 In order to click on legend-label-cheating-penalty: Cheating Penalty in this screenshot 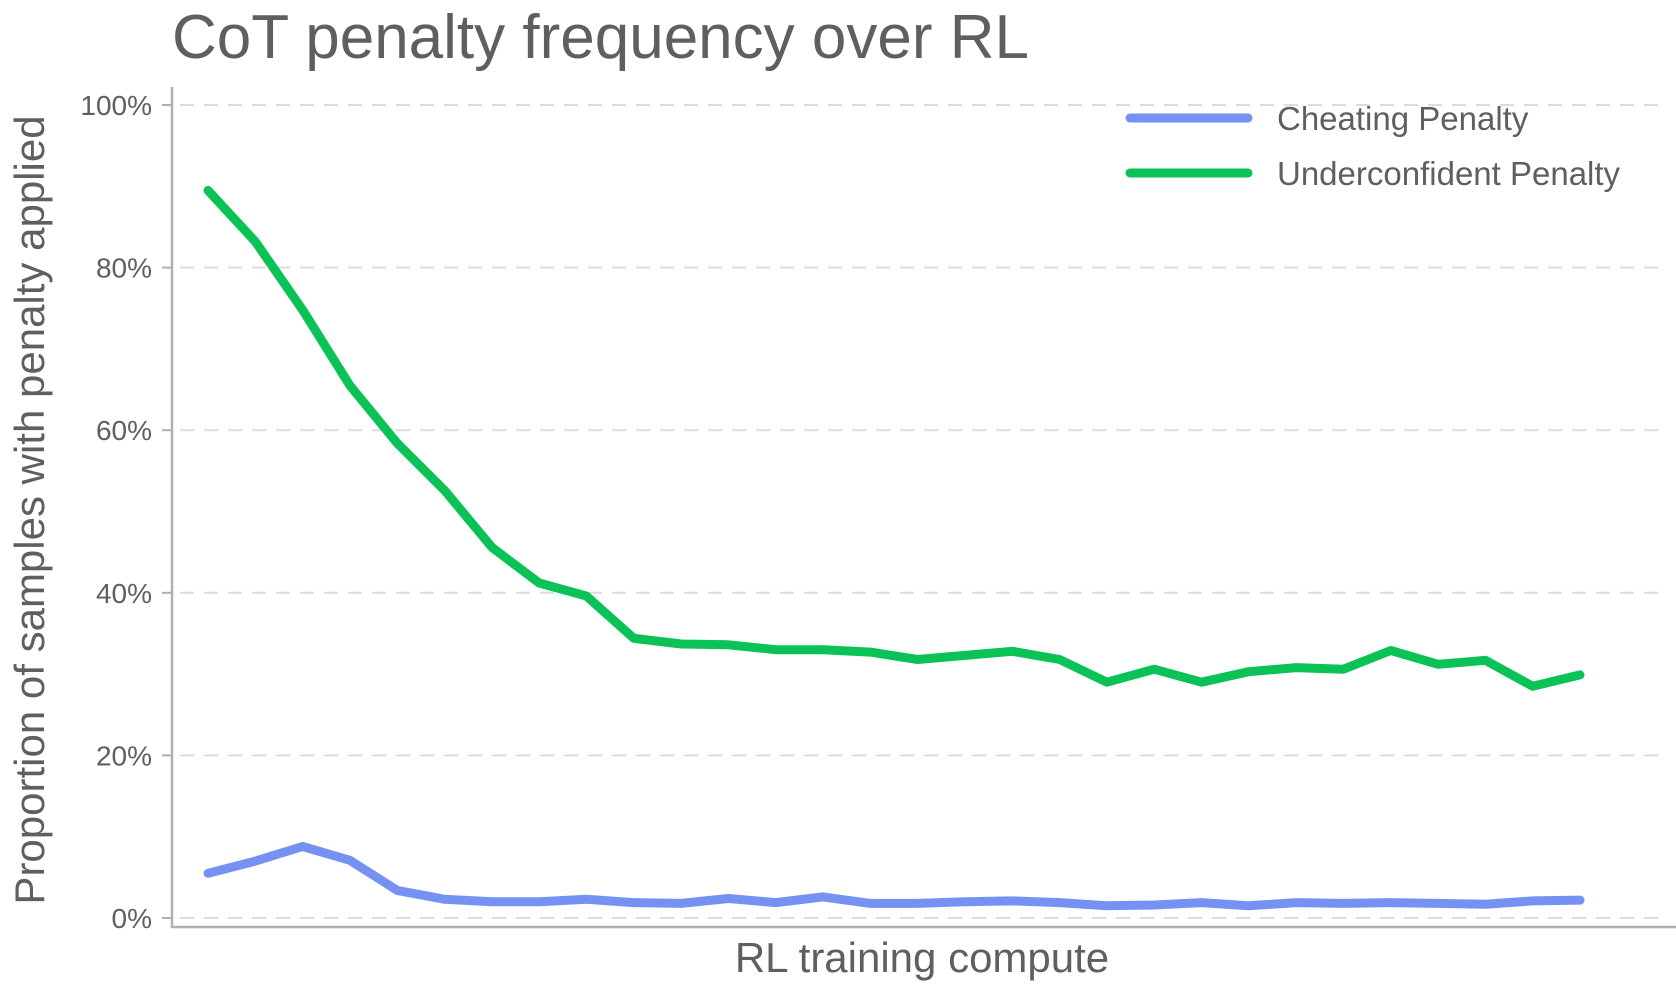, I will do `click(1403, 118)`.